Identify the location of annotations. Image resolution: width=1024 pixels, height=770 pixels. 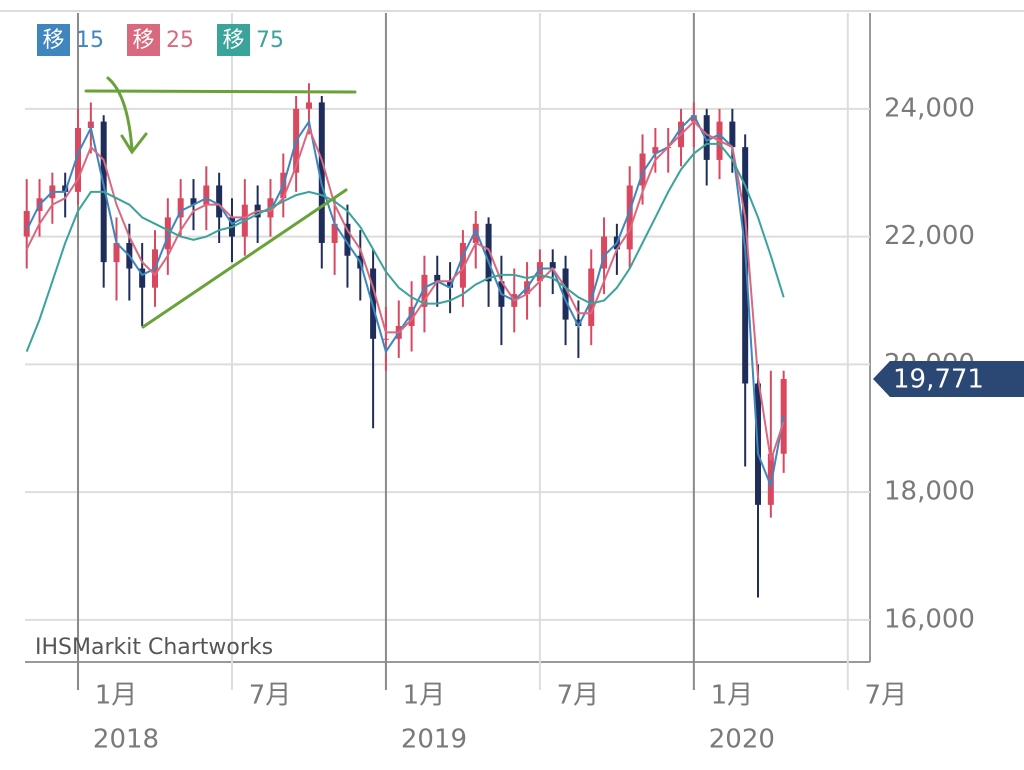
(220, 202).